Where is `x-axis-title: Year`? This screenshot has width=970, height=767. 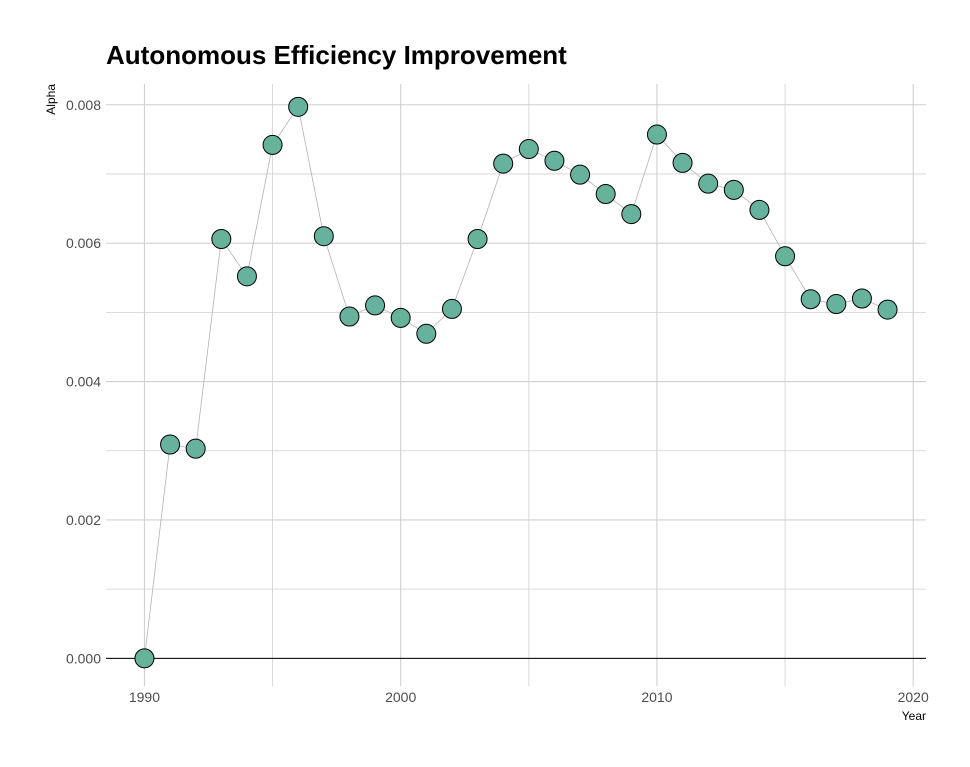 x-axis-title: Year is located at coordinates (914, 716).